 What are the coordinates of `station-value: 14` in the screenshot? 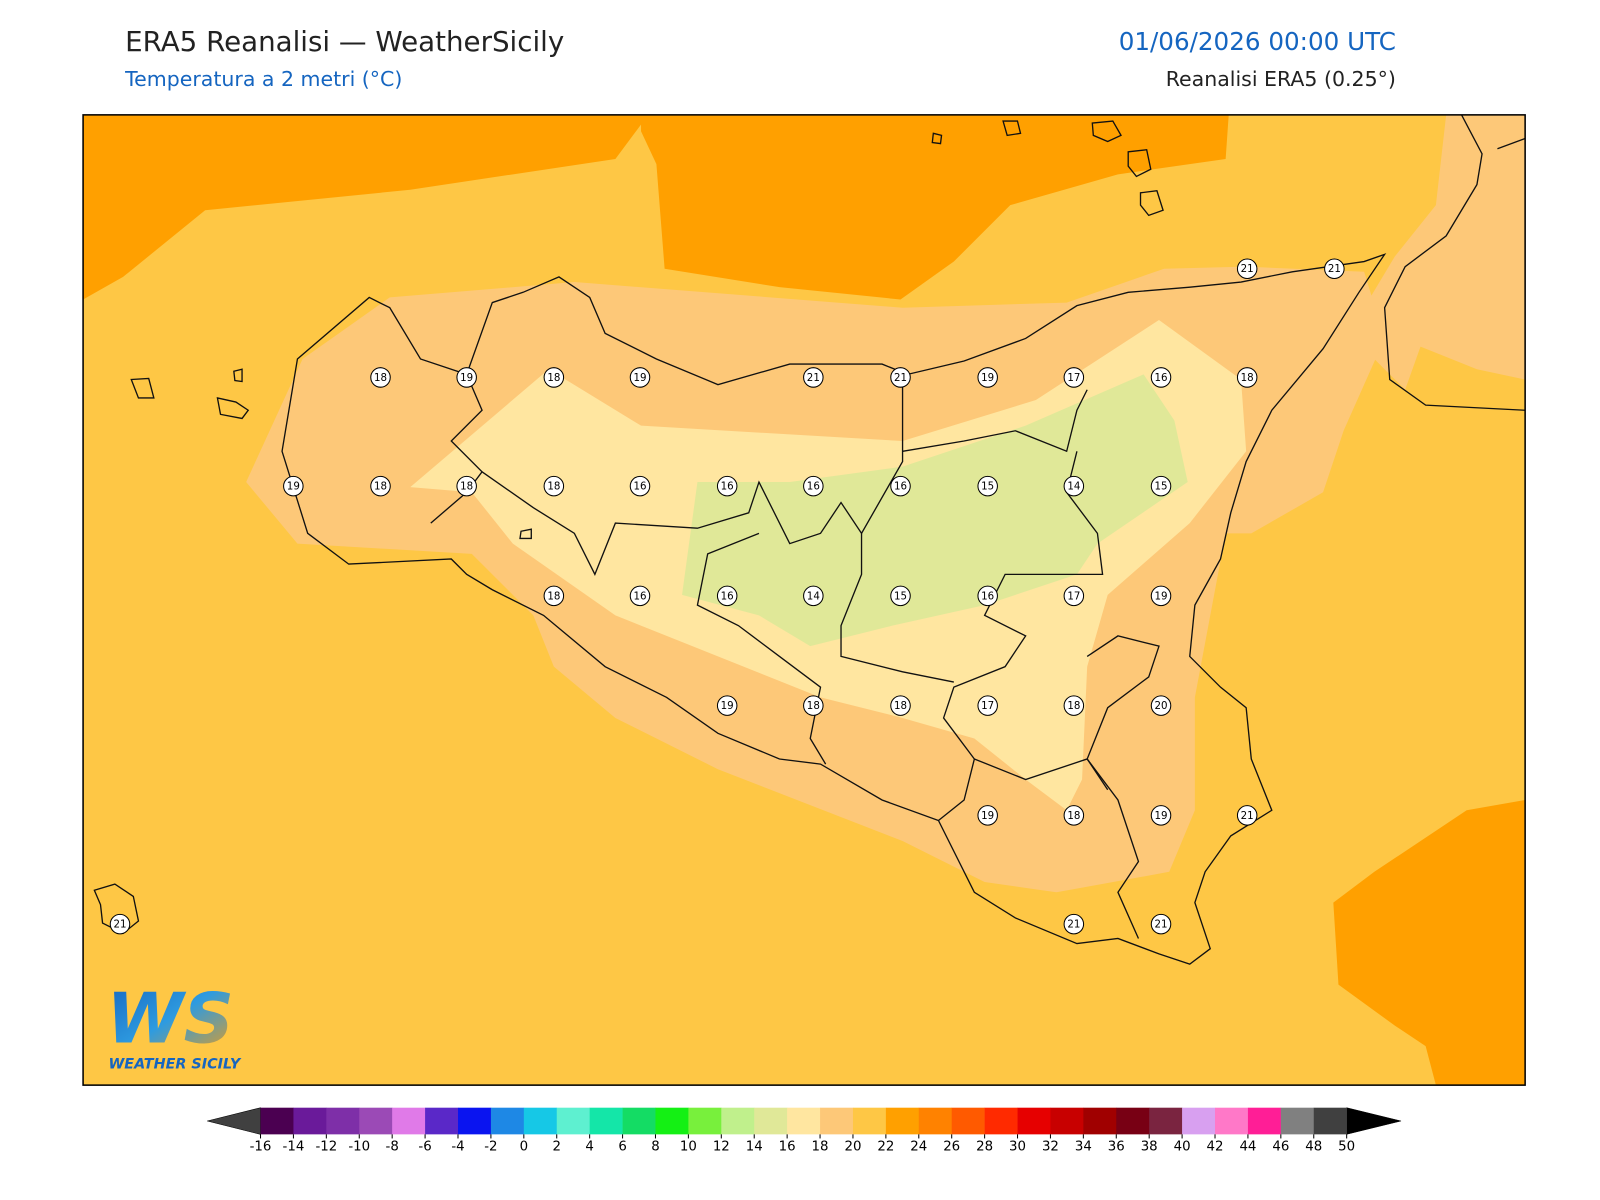 It's located at (1073, 487).